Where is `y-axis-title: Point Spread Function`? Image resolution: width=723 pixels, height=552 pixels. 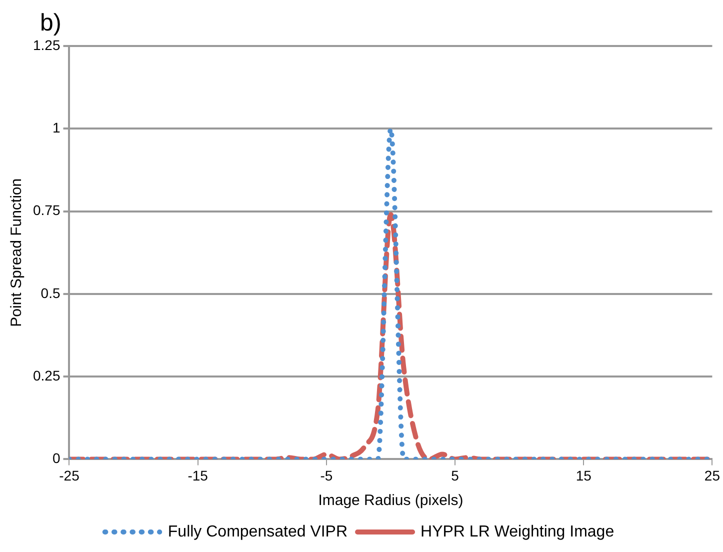
y-axis-title: Point Spread Function is located at coordinates (17, 252).